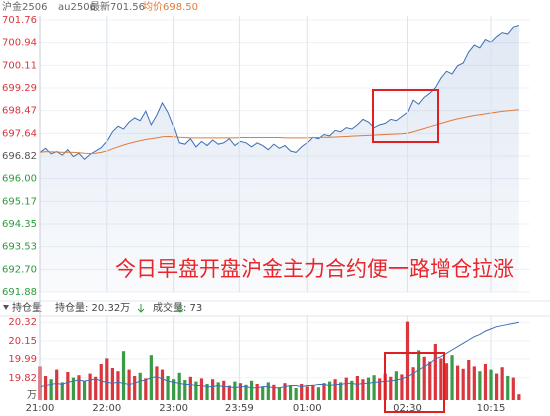 This screenshot has width=550, height=416. What do you see at coordinates (19, 247) in the screenshot?
I see `y-tick-label: 693.53` at bounding box center [19, 247].